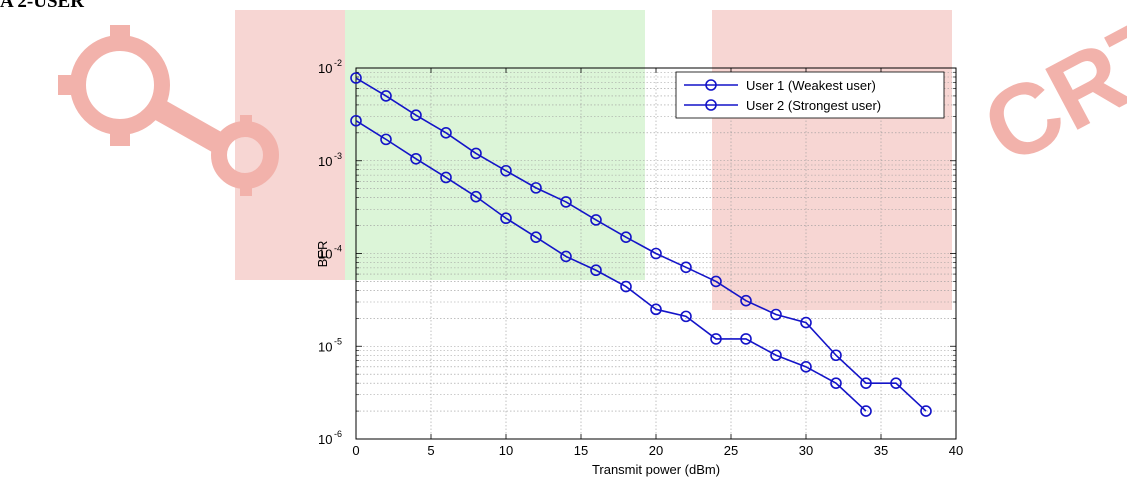  What do you see at coordinates (811, 85) in the screenshot?
I see `legend-label: User 1 (Weakest user)` at bounding box center [811, 85].